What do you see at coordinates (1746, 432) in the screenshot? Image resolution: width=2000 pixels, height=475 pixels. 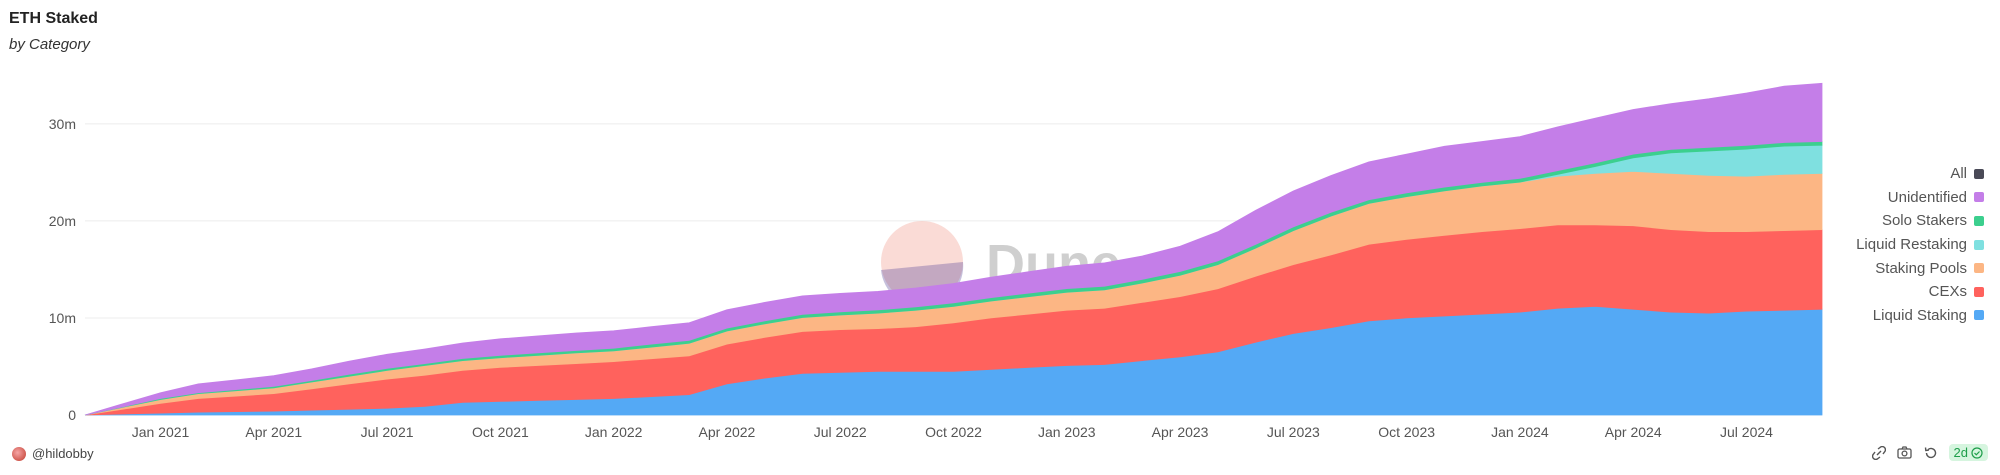 I see `x-tick-label: Jul 2024` at bounding box center [1746, 432].